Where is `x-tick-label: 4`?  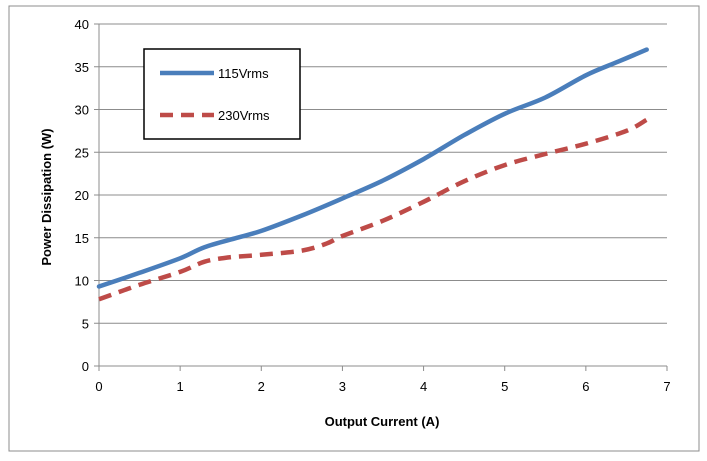
x-tick-label: 4 is located at coordinates (423, 386).